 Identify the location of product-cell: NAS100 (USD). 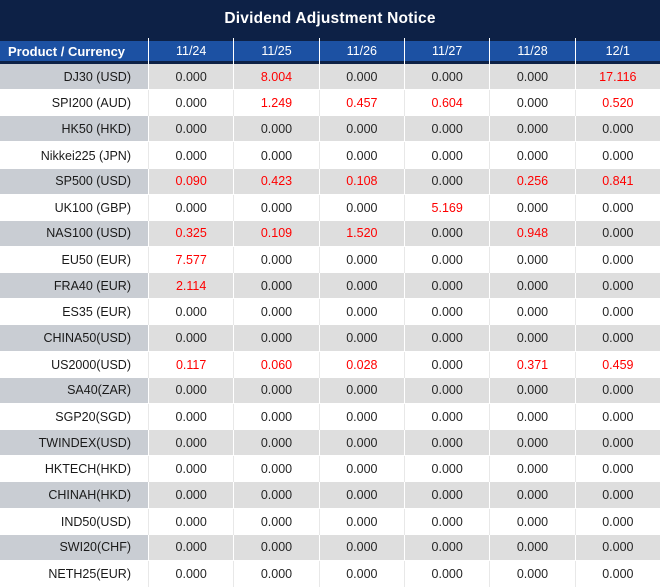
(74, 234).